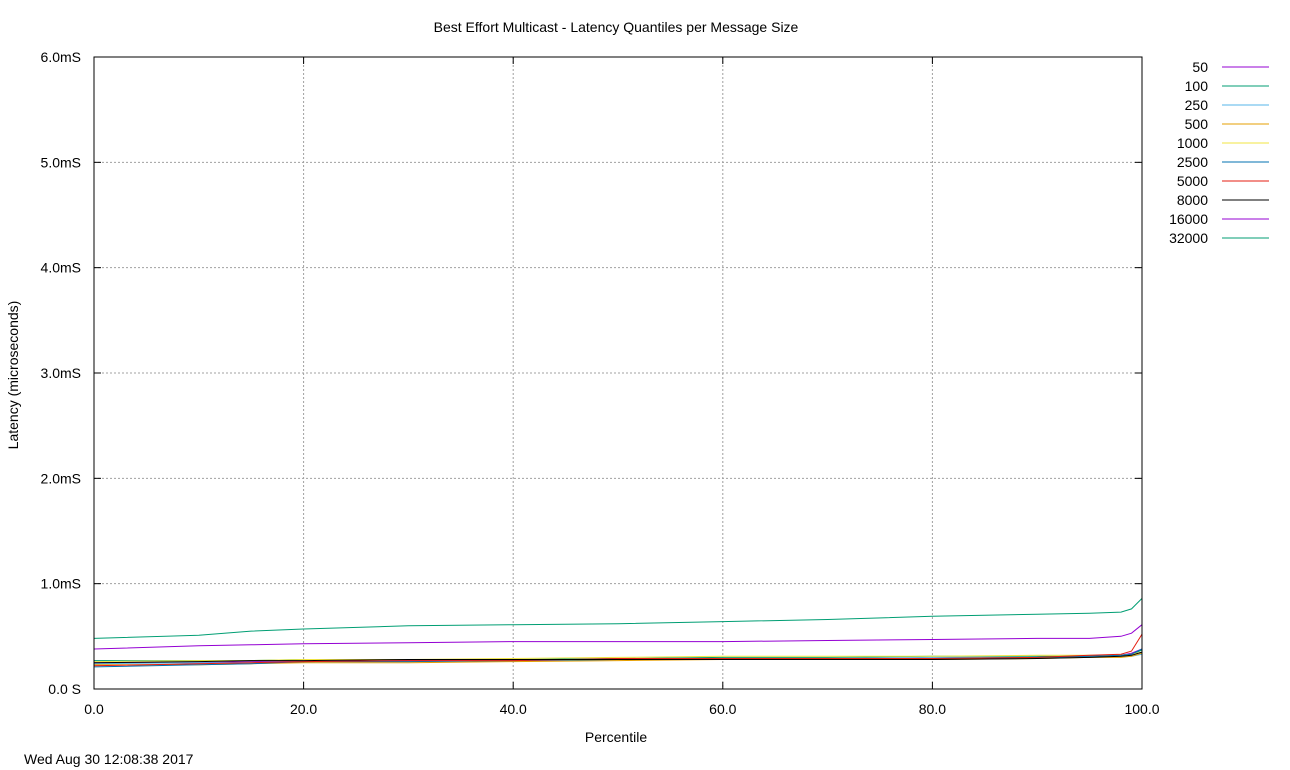 This screenshot has width=1290, height=770. I want to click on x-tick-label: 0.0, so click(94, 709).